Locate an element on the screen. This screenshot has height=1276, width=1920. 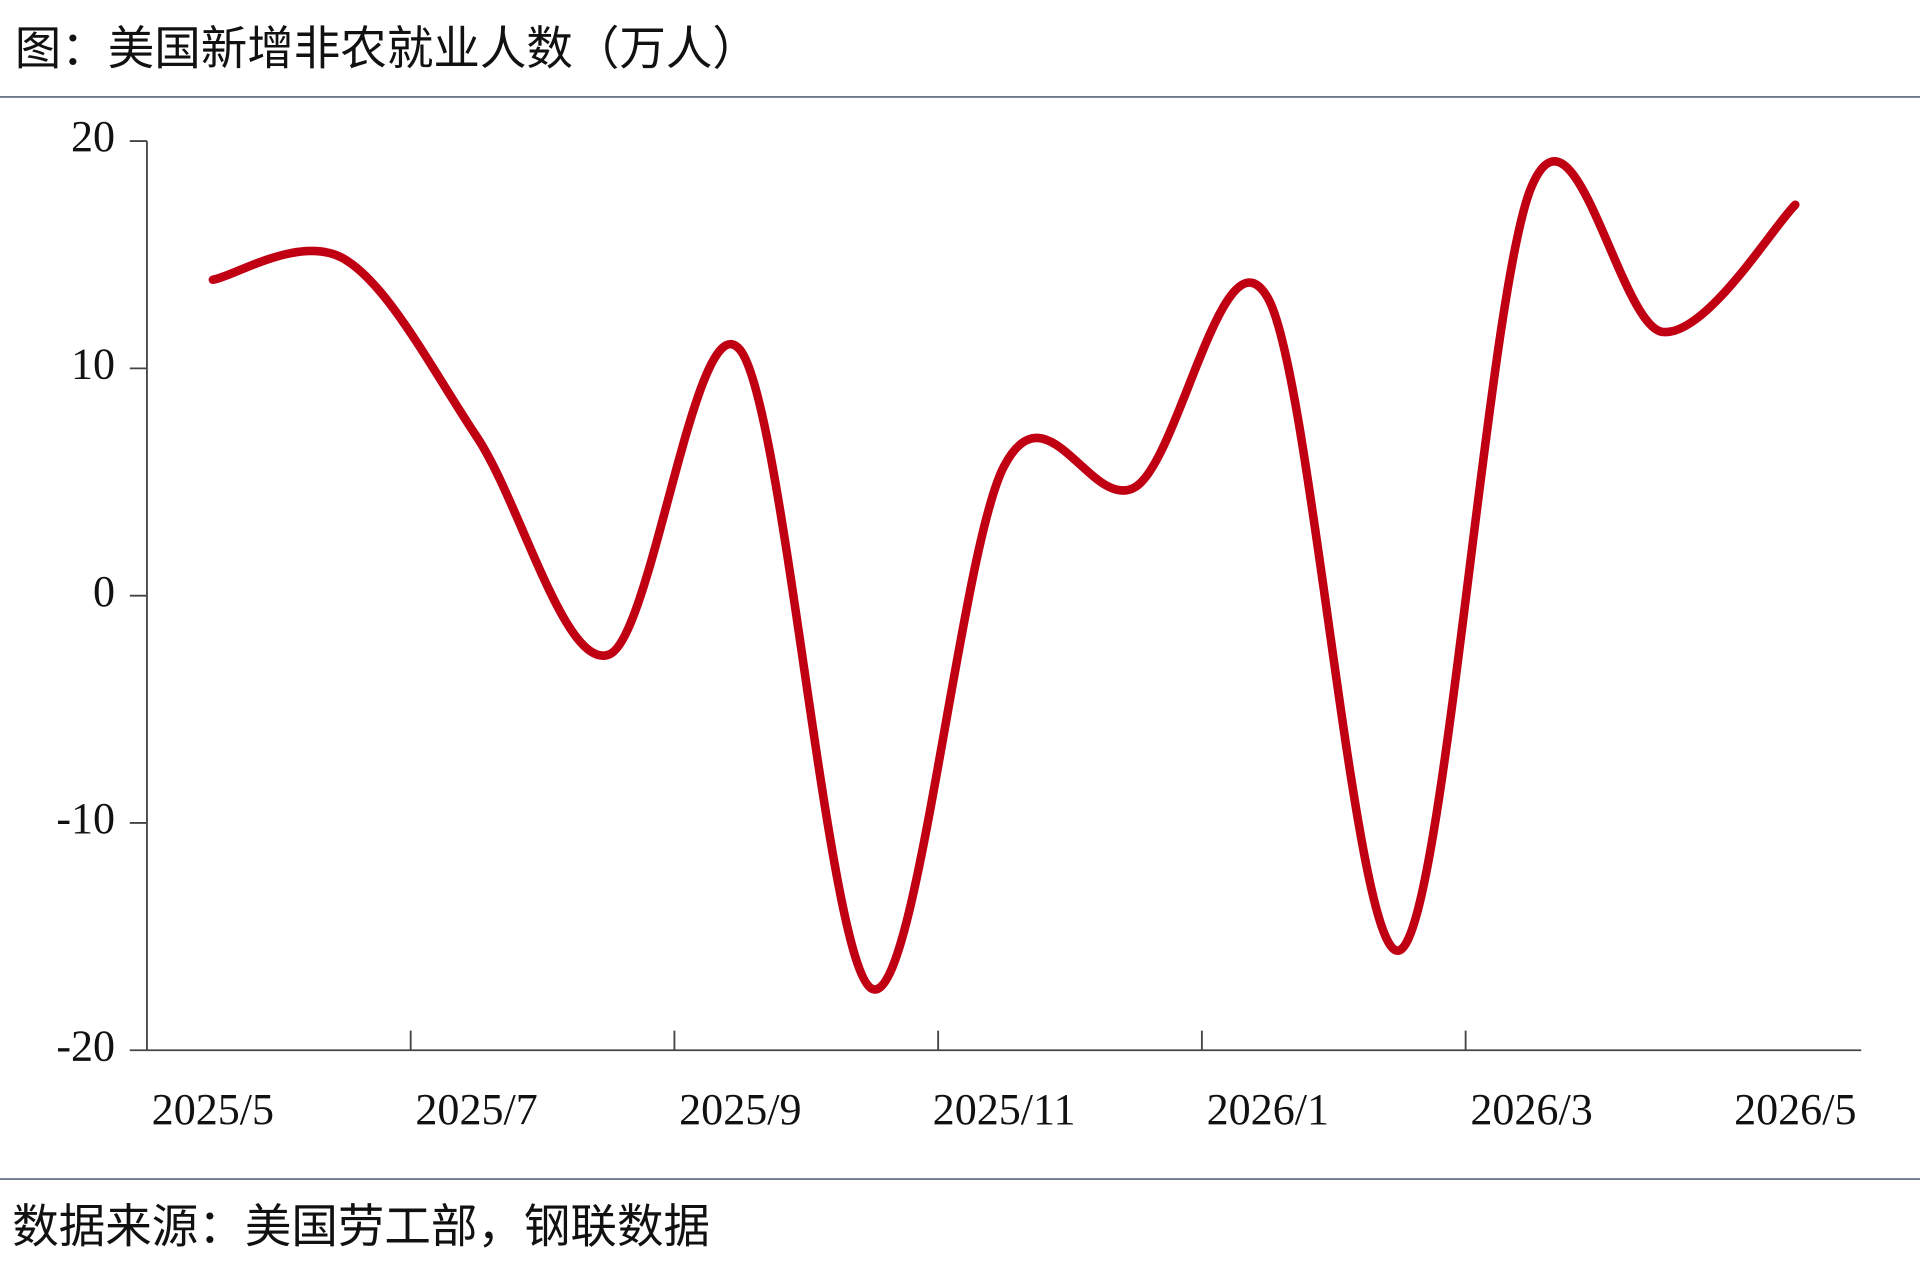
x-tick-label: 2025/11 is located at coordinates (1004, 1109).